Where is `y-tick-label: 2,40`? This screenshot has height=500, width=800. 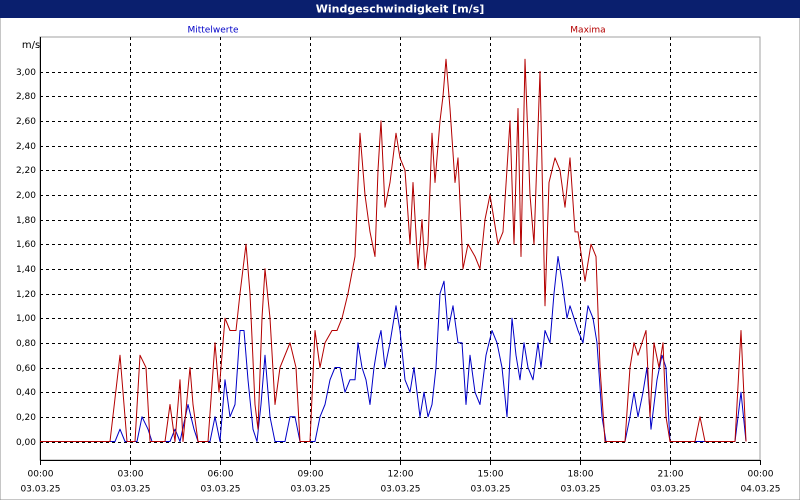 y-tick-label: 2,40 is located at coordinates (26, 147).